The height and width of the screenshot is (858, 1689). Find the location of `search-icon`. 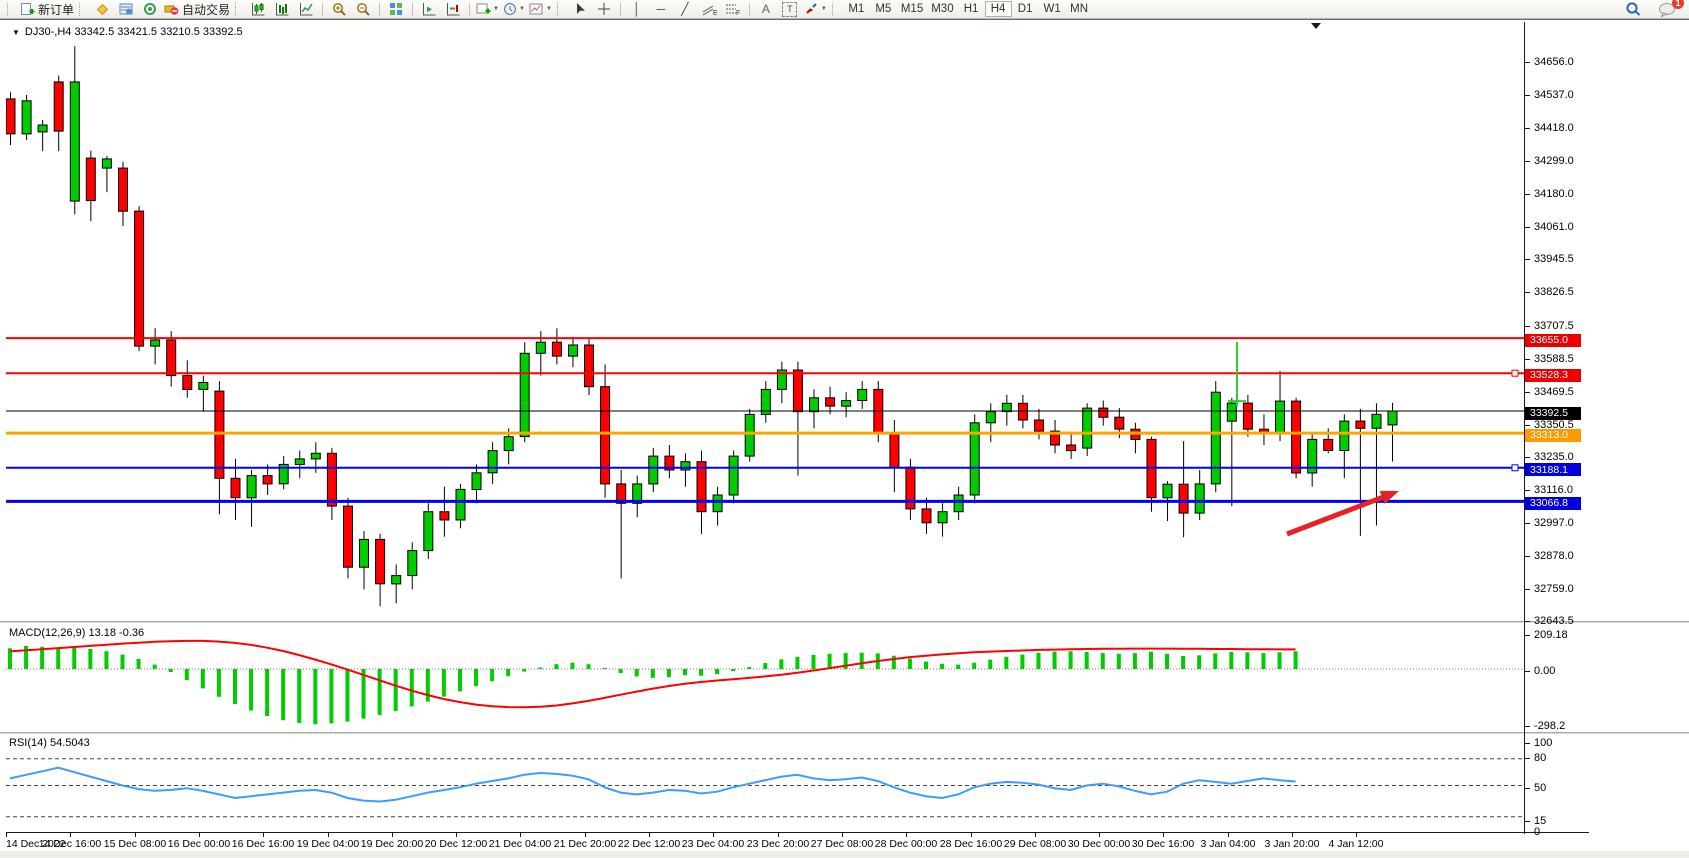

search-icon is located at coordinates (1633, 9).